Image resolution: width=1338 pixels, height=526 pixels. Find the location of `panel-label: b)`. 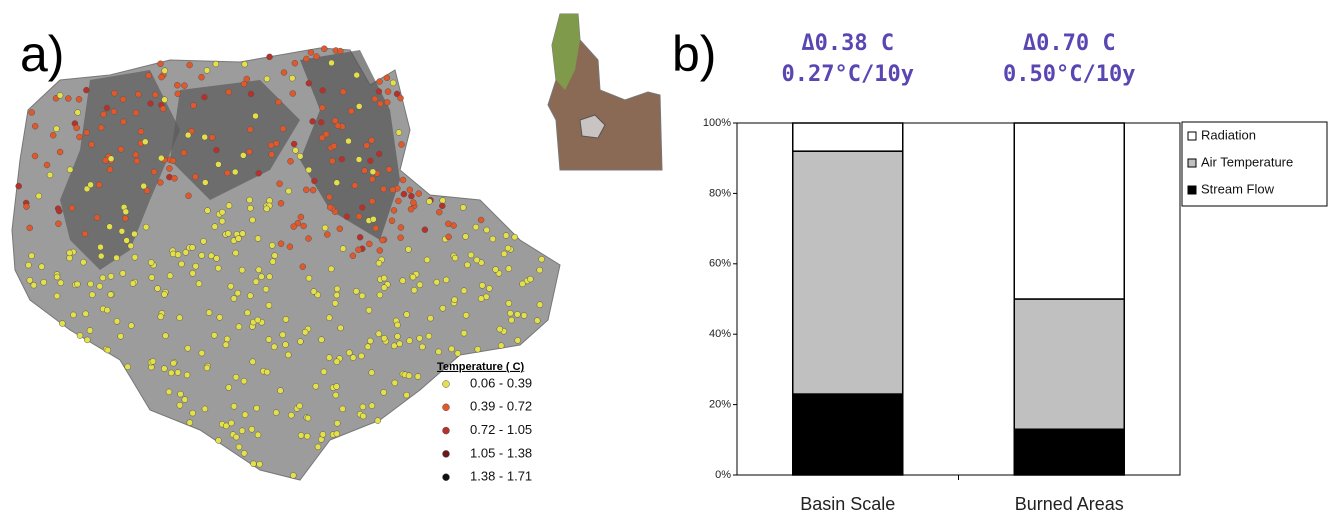

panel-label: b) is located at coordinates (694, 54).